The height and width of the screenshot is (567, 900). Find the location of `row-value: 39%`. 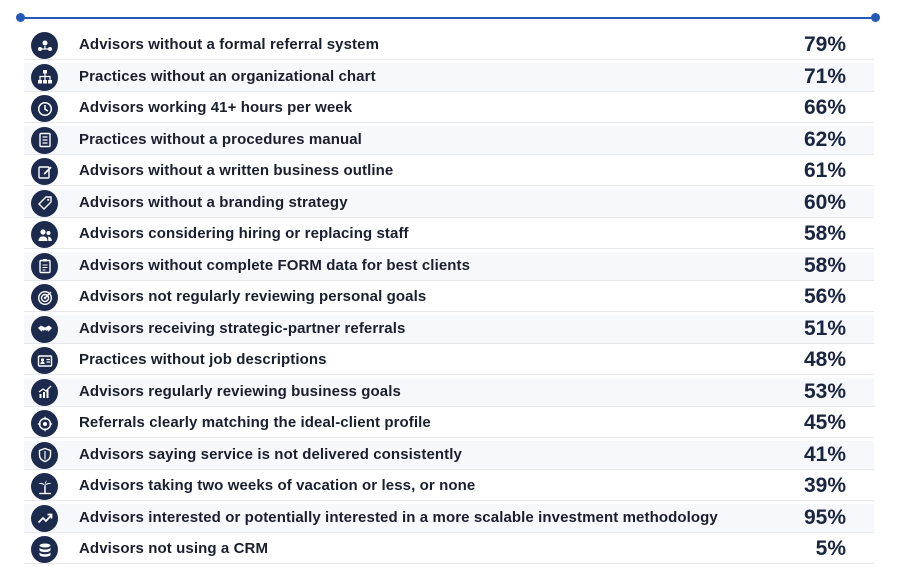

row-value: 39% is located at coordinates (824, 485).